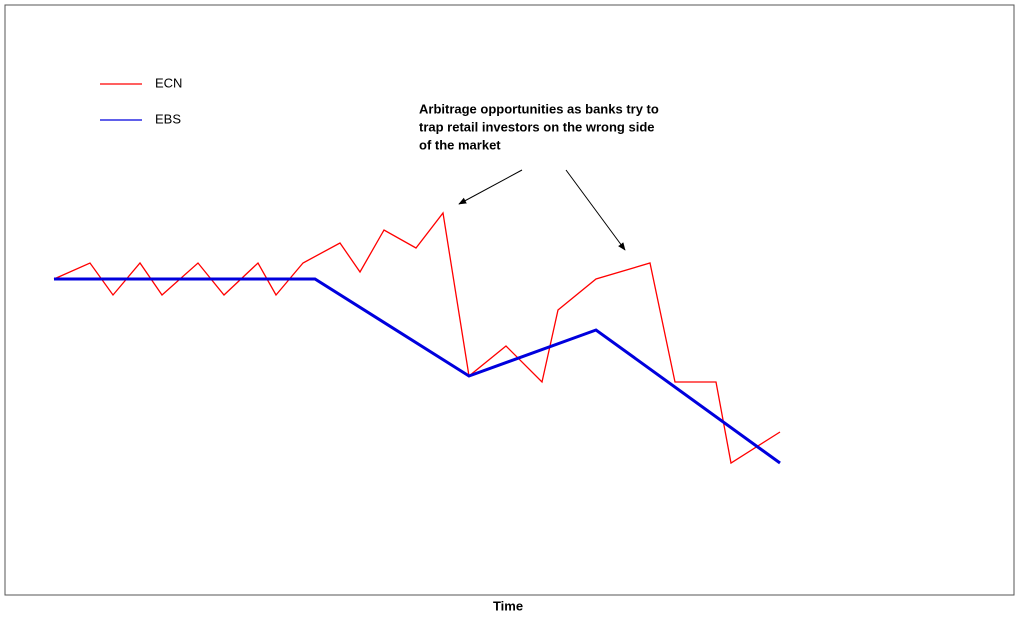  What do you see at coordinates (168, 82) in the screenshot?
I see `legend-label: ECN` at bounding box center [168, 82].